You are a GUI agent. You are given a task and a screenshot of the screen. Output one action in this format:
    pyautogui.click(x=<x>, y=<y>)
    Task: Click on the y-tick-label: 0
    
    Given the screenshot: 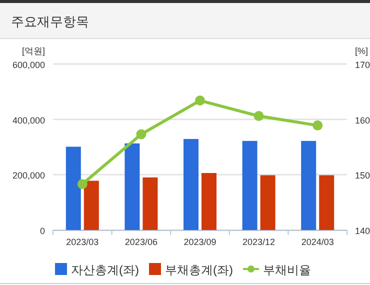 What is the action you would take?
    pyautogui.click(x=42, y=231)
    